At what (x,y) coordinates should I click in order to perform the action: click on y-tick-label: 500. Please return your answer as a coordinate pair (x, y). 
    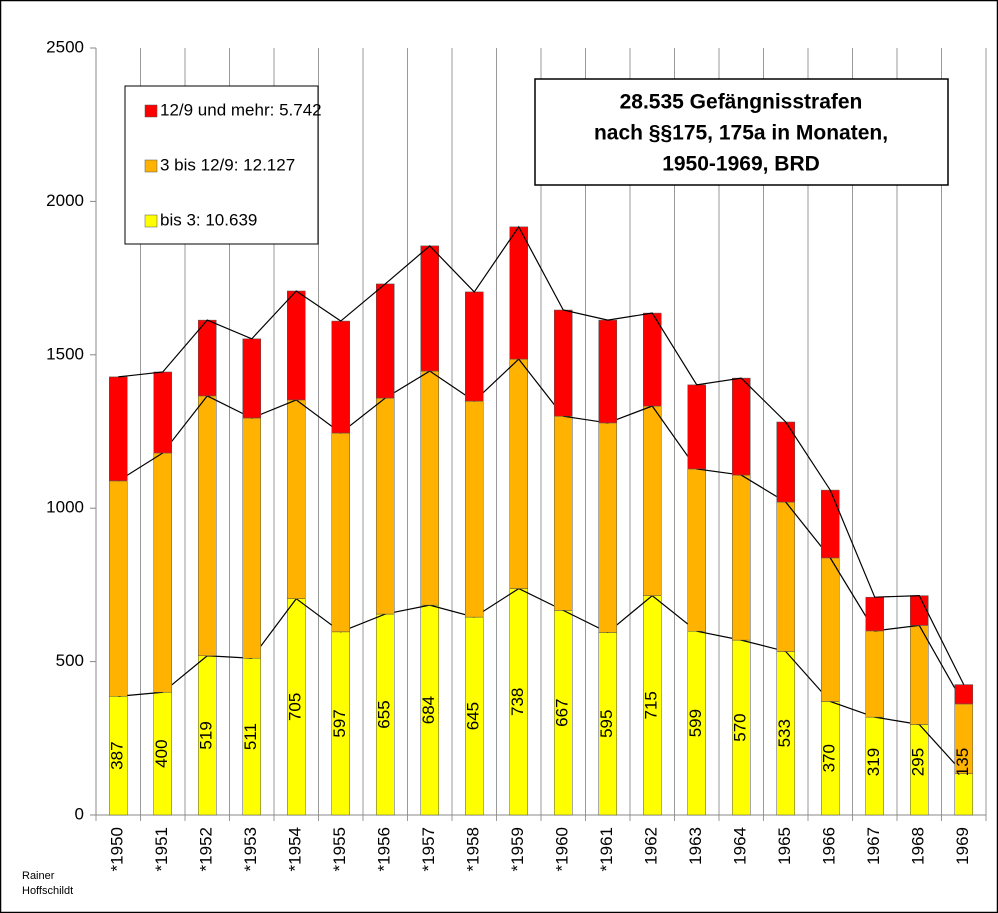
    Looking at the image, I should click on (70, 660).